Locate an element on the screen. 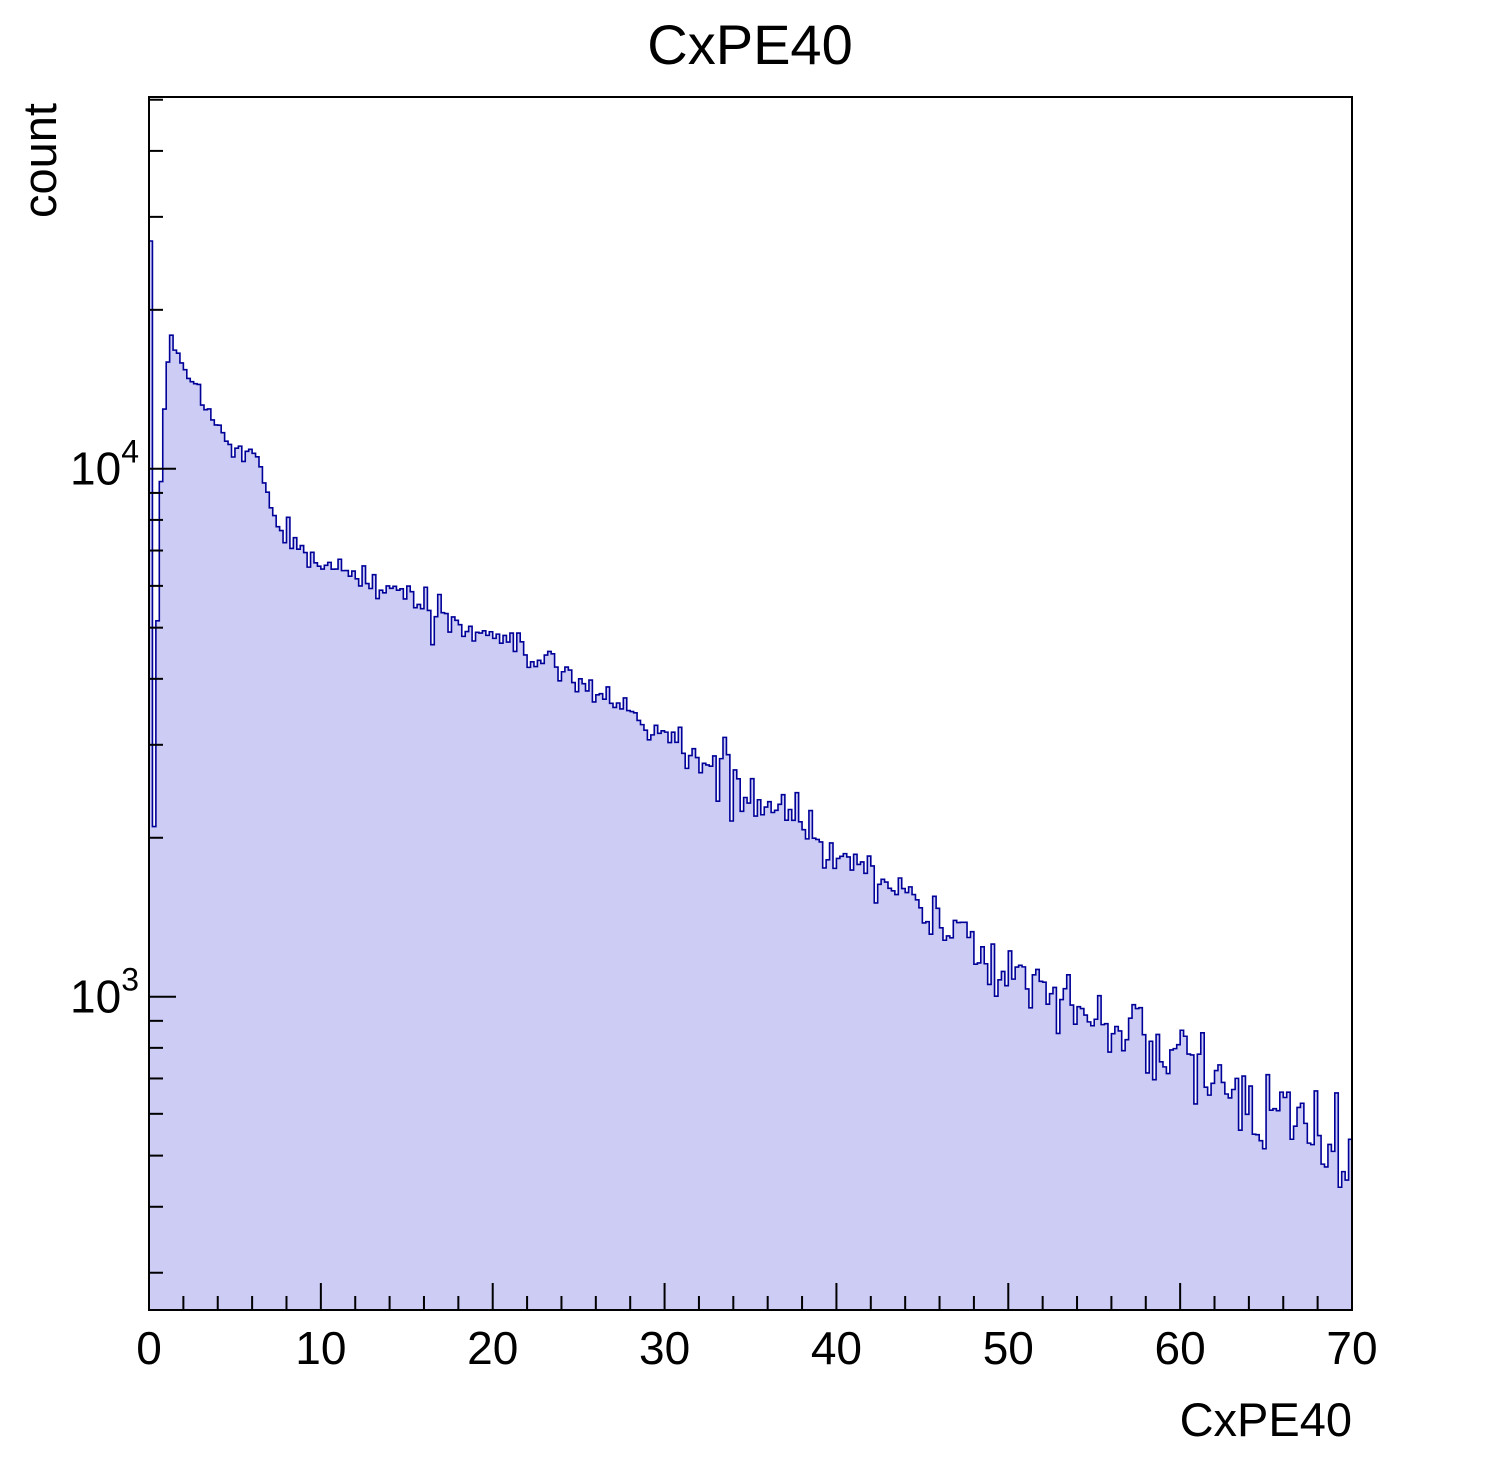 Image resolution: width=1496 pixels, height=1472 pixels. chart-title: CxPE40 is located at coordinates (749, 44).